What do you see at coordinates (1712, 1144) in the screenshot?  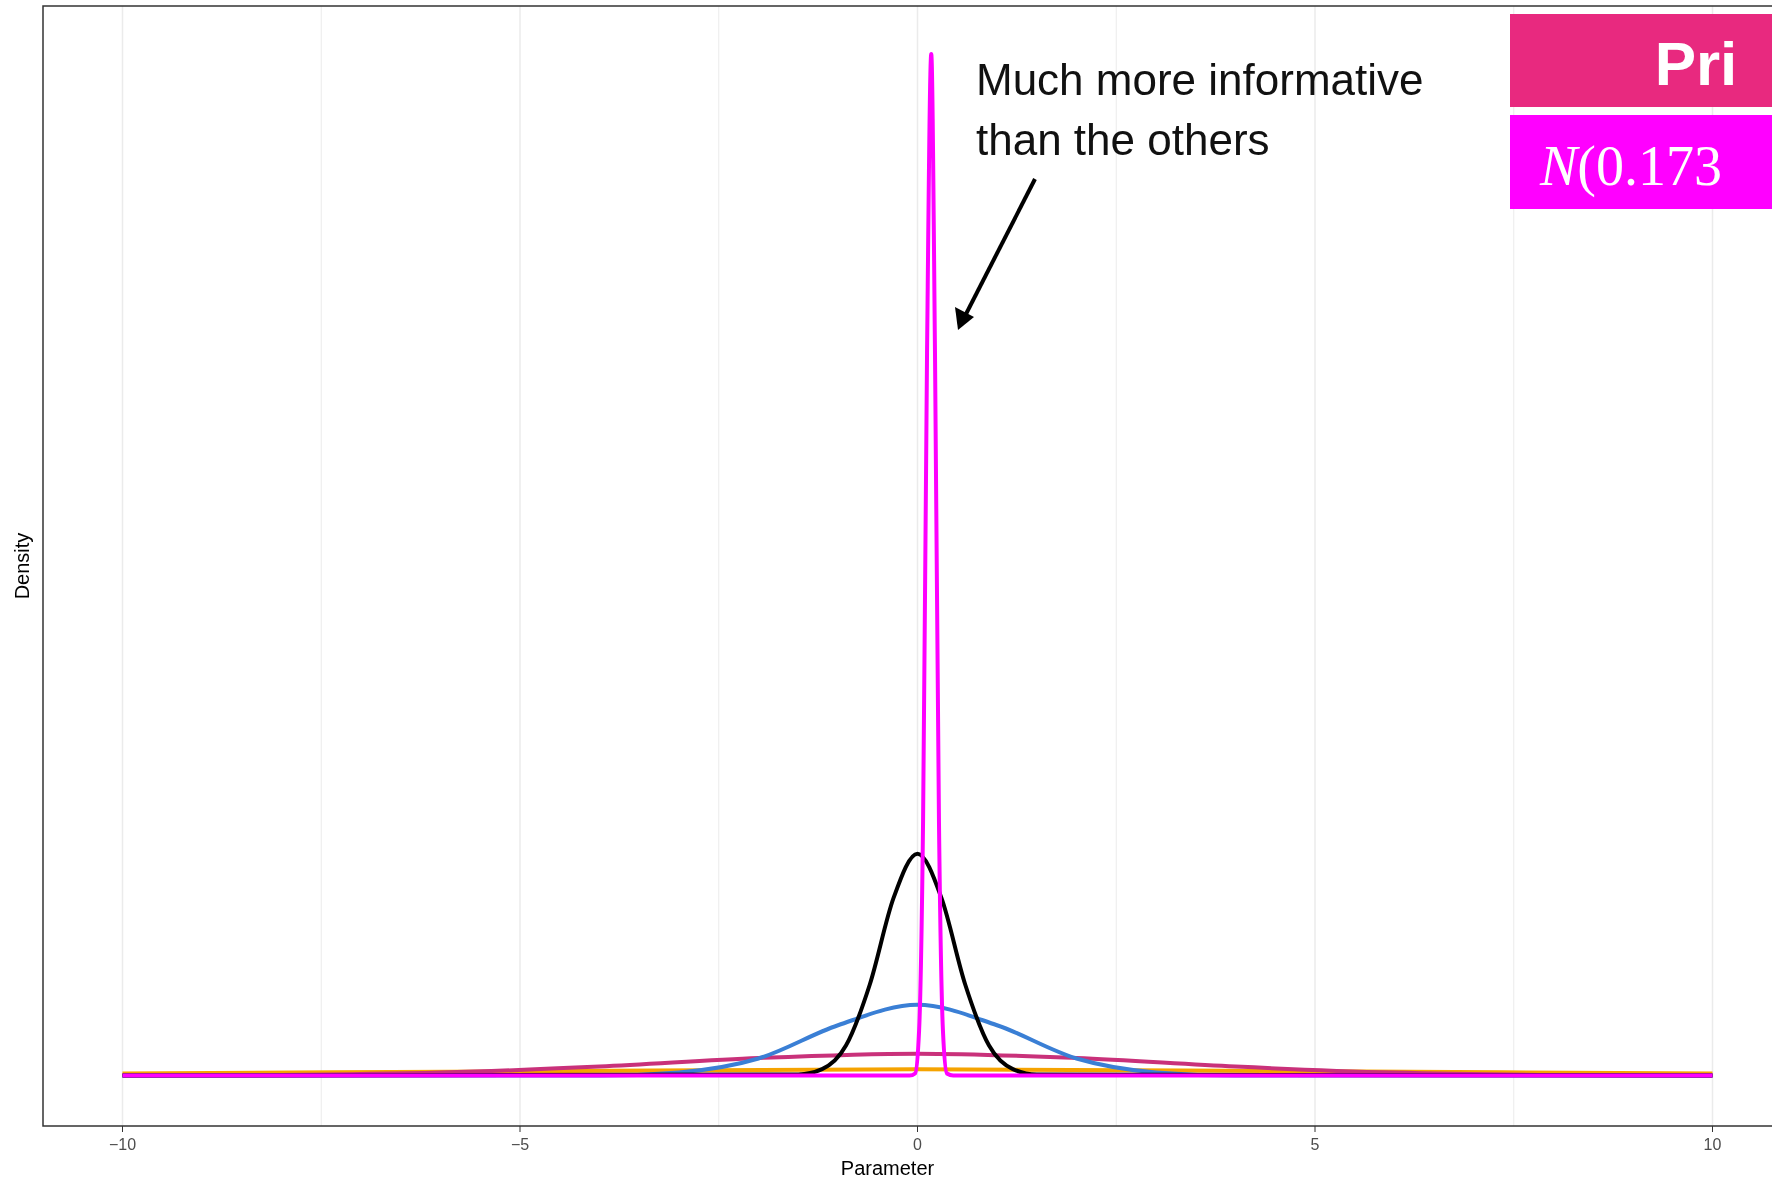 I see `x-tick-label: 10` at bounding box center [1712, 1144].